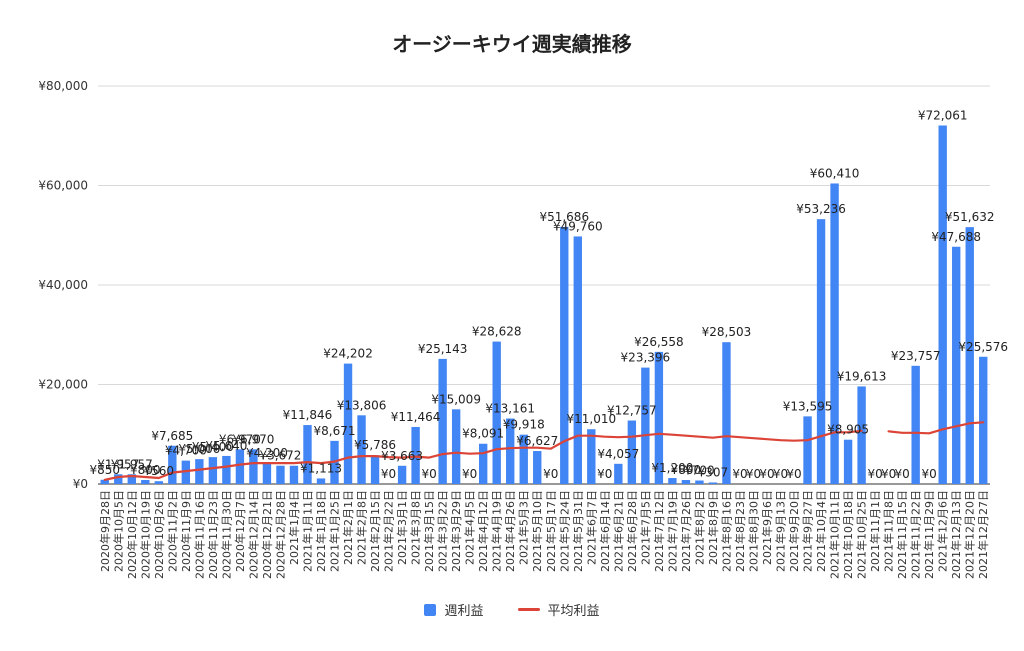 The width and height of the screenshot is (1024, 651). Describe the element at coordinates (983, 534) in the screenshot. I see `x-tick-label: 2021年12月27日` at that location.